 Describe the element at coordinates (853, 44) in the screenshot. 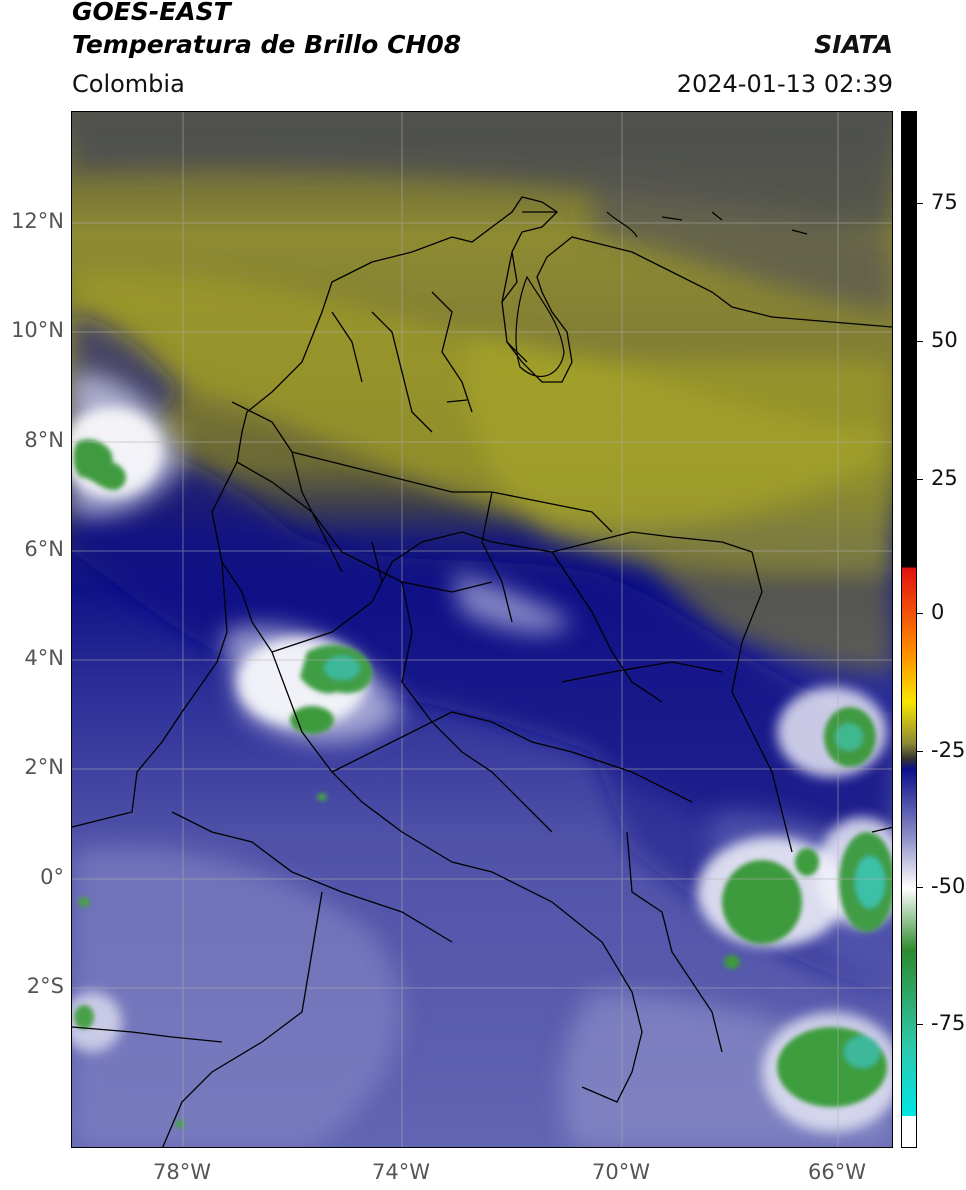

I see `brand-label: SIATA` at that location.